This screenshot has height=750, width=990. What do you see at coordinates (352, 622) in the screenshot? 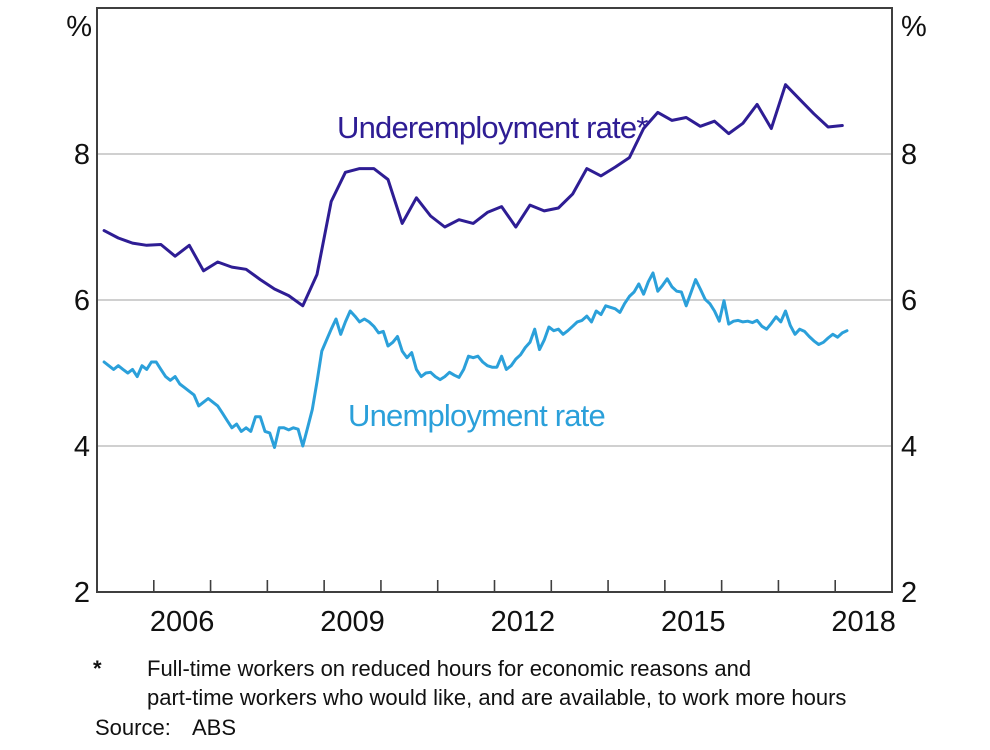
I see `x-tick-label: 2009` at bounding box center [352, 622].